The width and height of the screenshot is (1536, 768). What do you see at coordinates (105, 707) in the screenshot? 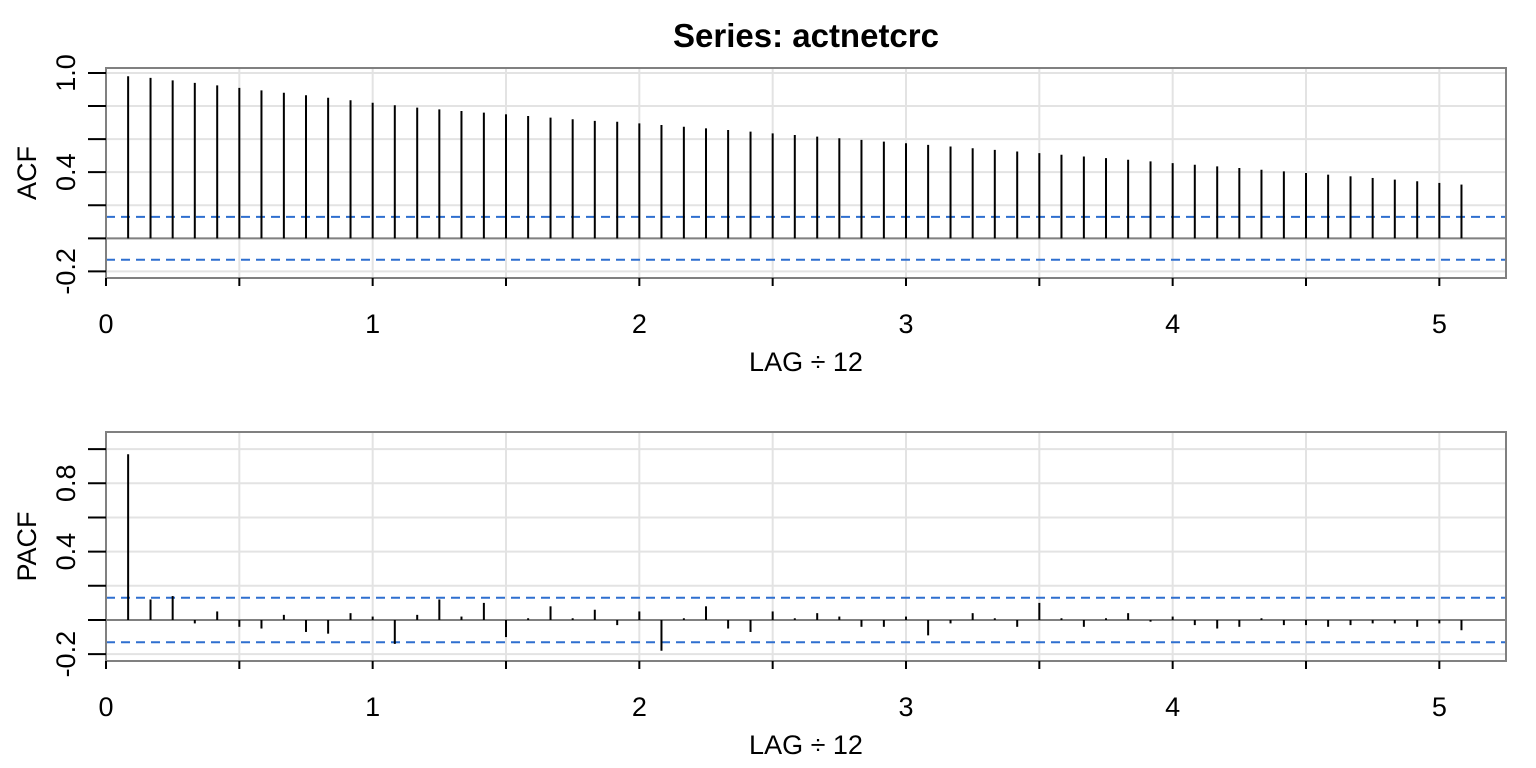
I see `pacf-xtick-label: 0` at bounding box center [105, 707].